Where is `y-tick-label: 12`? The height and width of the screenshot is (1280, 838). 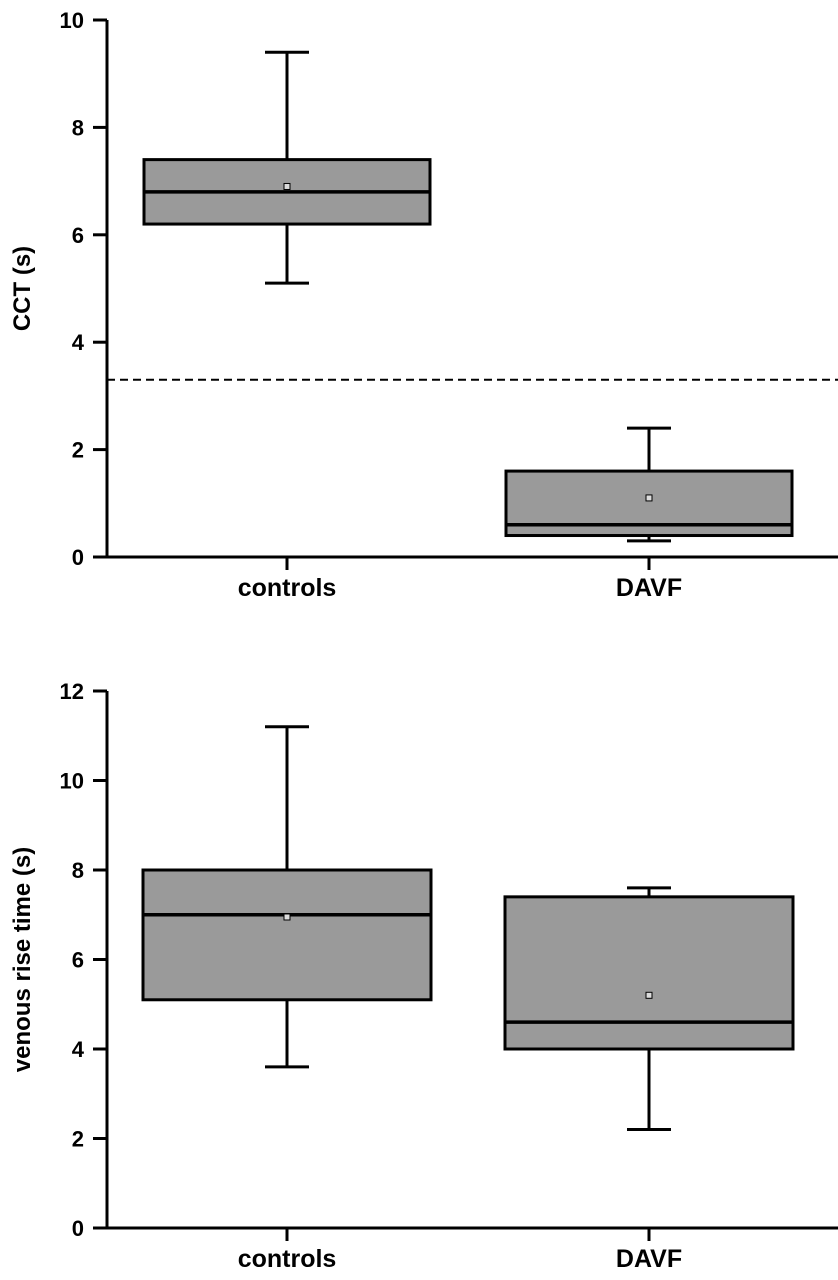 y-tick-label: 12 is located at coordinates (72, 691).